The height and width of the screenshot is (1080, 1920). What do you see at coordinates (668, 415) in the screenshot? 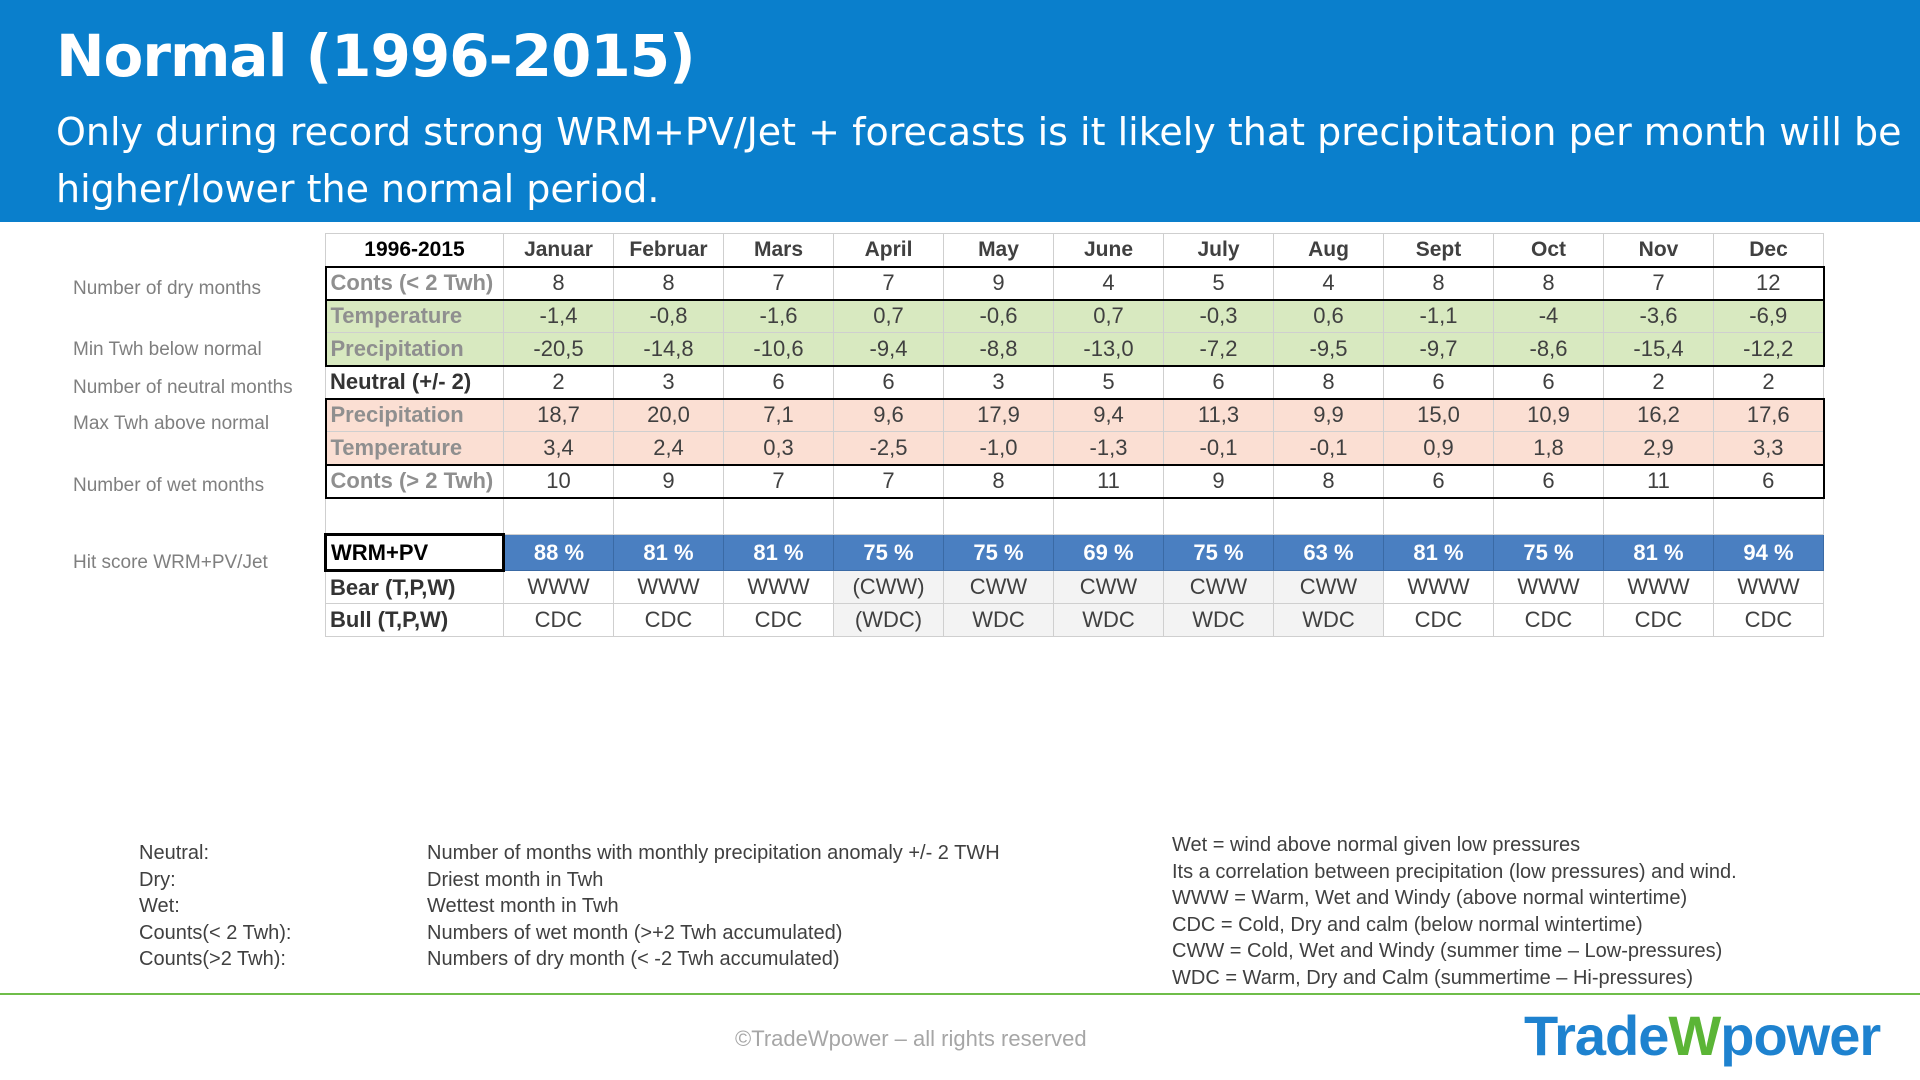
I see `table-cell: 20,0` at bounding box center [668, 415].